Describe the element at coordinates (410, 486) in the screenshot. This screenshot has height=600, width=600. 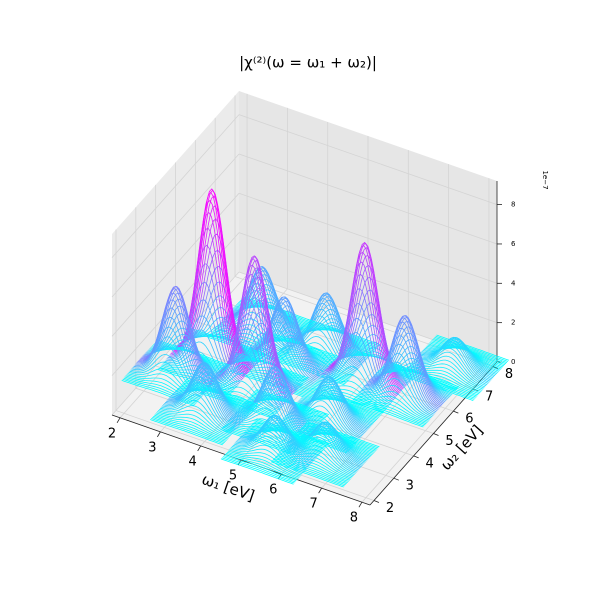
I see `y-tick-label: 3` at that location.